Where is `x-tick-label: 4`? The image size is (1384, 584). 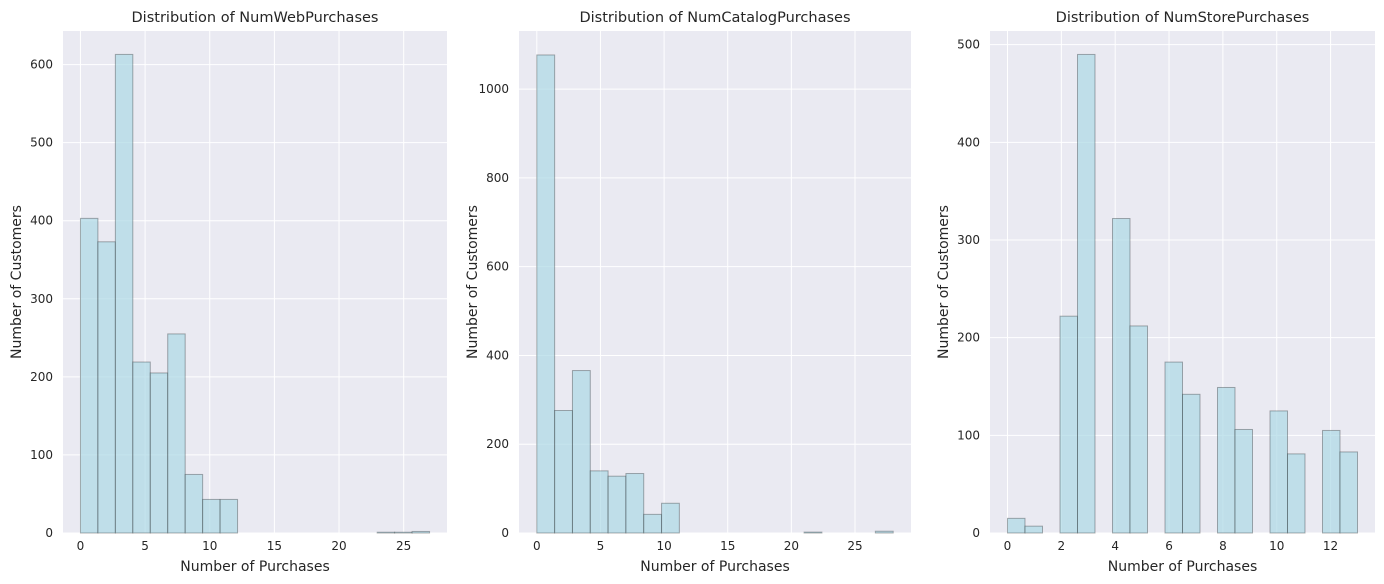
x-tick-label: 4 is located at coordinates (1115, 546).